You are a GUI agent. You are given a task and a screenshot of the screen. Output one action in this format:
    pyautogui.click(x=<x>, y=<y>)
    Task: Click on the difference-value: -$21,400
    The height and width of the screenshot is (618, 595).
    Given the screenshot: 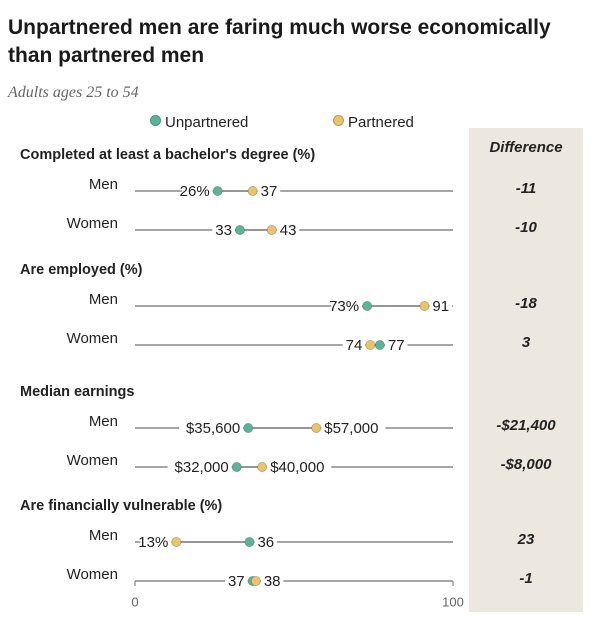 What is the action you would take?
    pyautogui.click(x=526, y=425)
    